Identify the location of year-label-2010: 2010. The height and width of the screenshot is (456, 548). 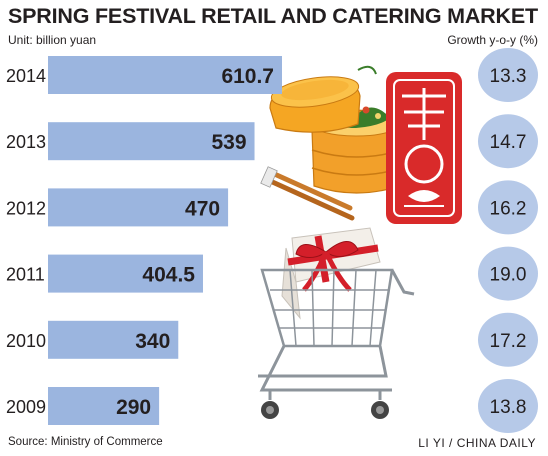
(26, 341).